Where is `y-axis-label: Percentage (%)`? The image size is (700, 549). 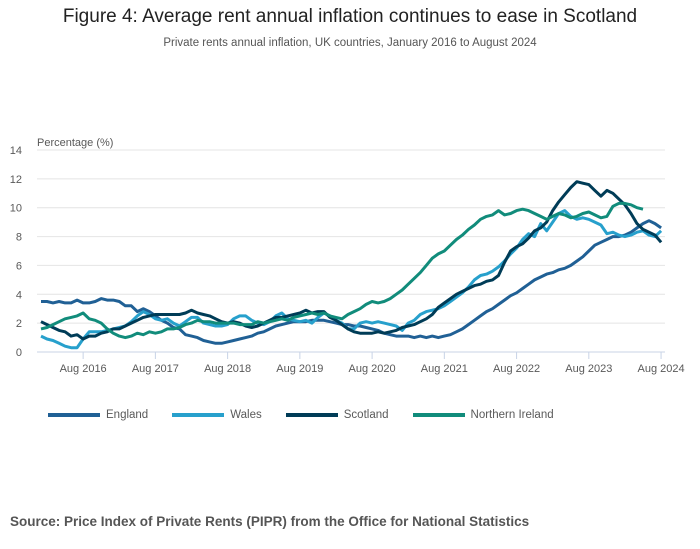
y-axis-label: Percentage (%) is located at coordinates (75, 143).